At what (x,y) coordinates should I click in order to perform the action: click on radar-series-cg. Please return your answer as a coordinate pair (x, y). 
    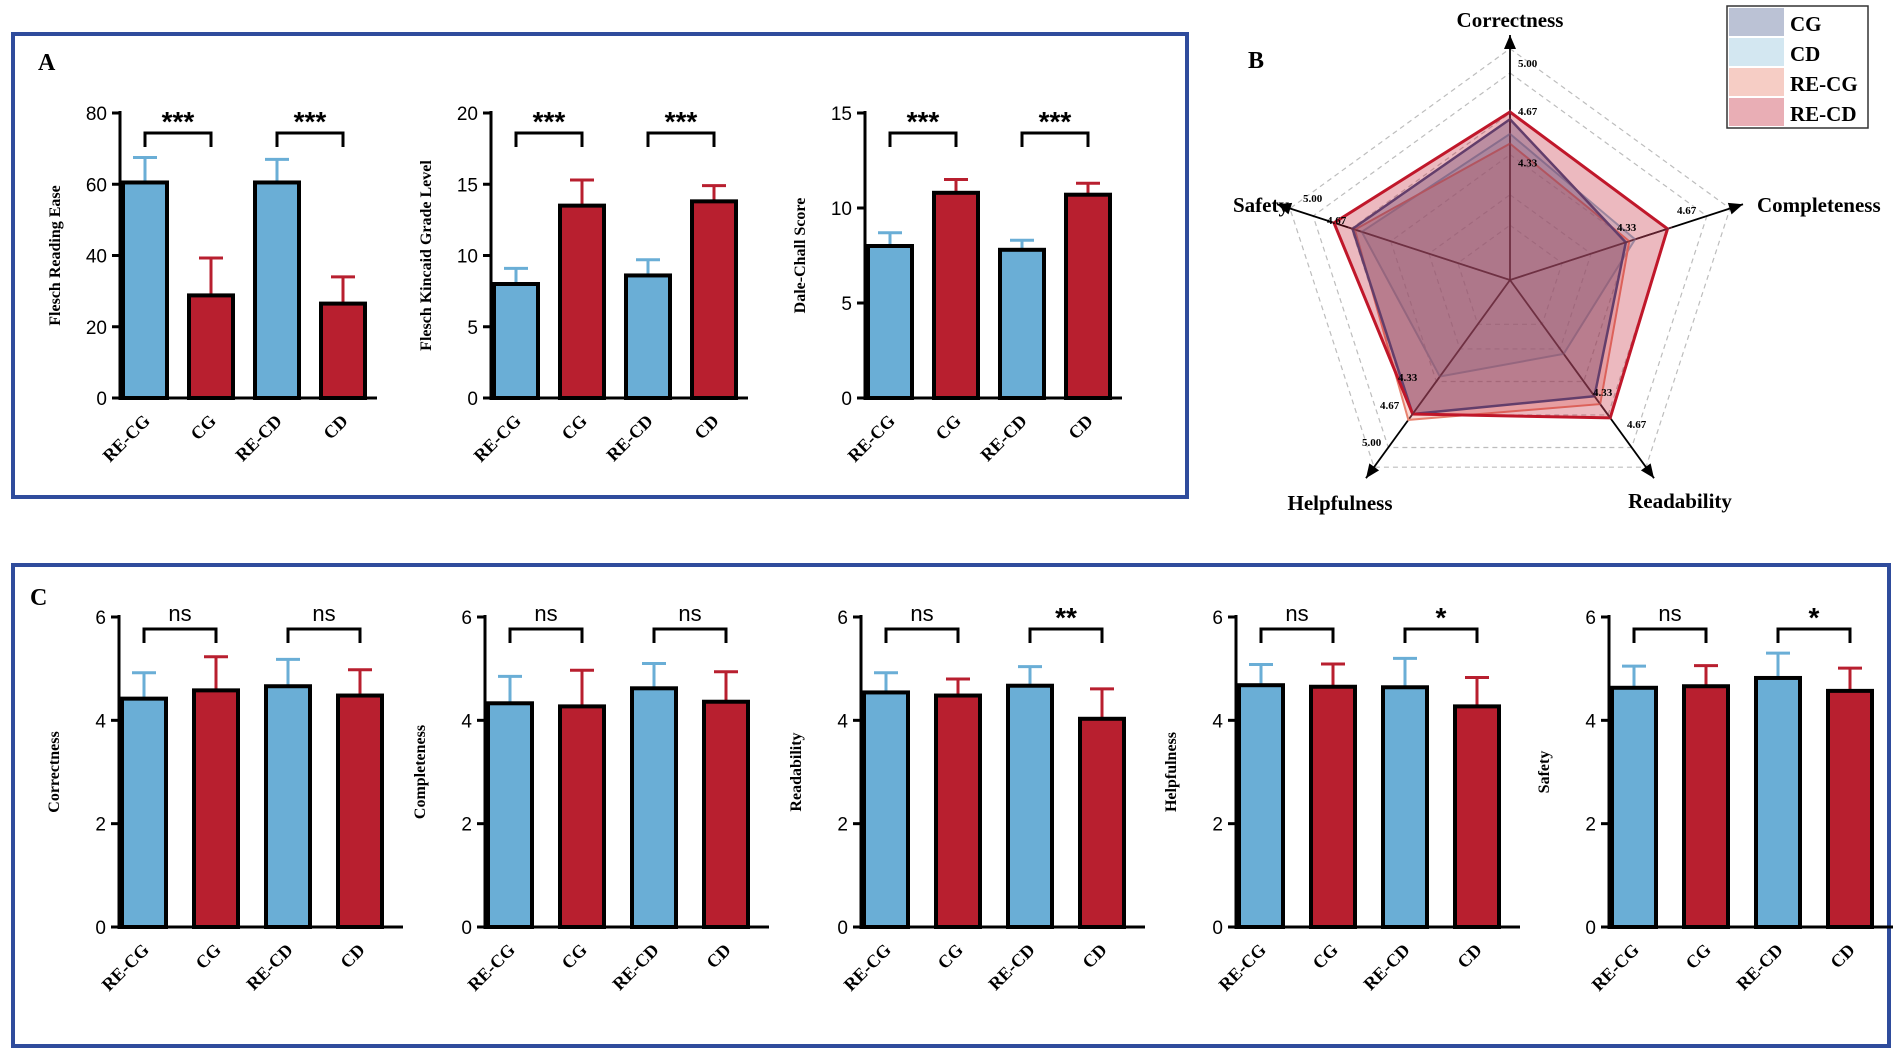
    Looking at the image, I should click on (1489, 266).